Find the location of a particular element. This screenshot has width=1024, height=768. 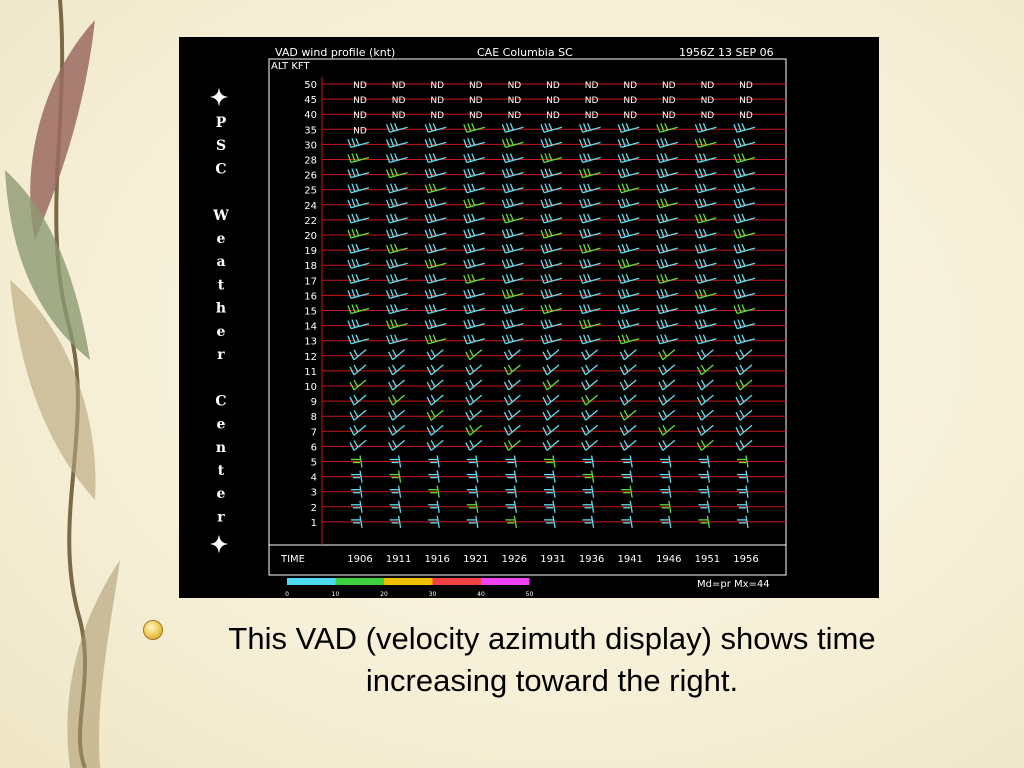

altitude-label: 6 is located at coordinates (314, 447).